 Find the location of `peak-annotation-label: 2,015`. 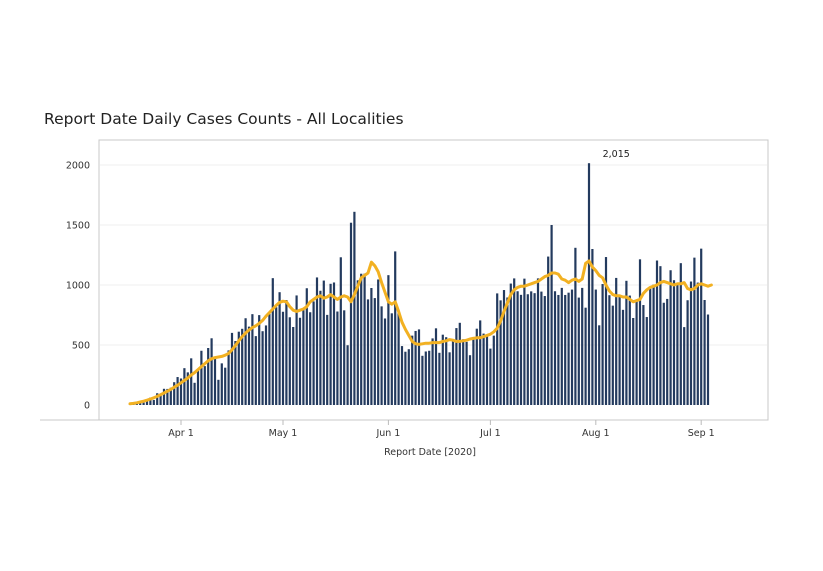

peak-annotation-label: 2,015 is located at coordinates (616, 154).